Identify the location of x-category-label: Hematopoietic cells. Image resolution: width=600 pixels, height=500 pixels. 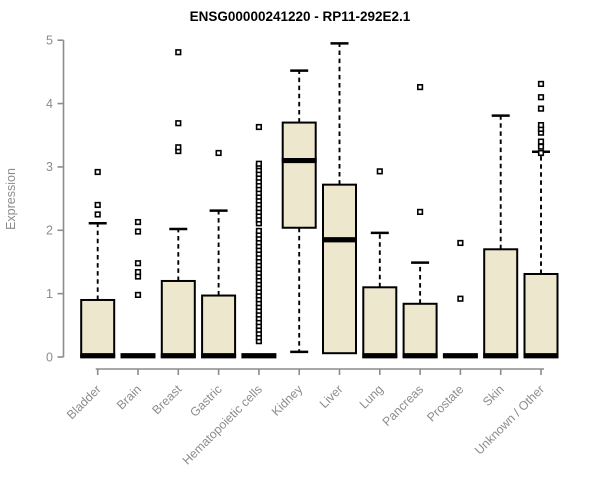
(222, 424).